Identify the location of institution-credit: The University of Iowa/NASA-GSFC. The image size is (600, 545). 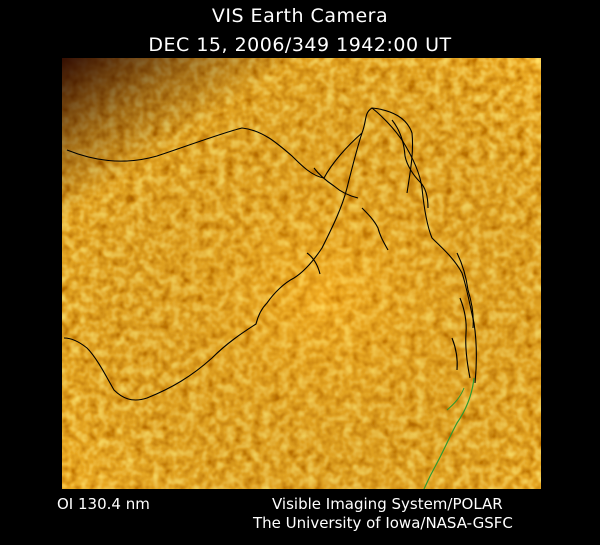
(383, 523).